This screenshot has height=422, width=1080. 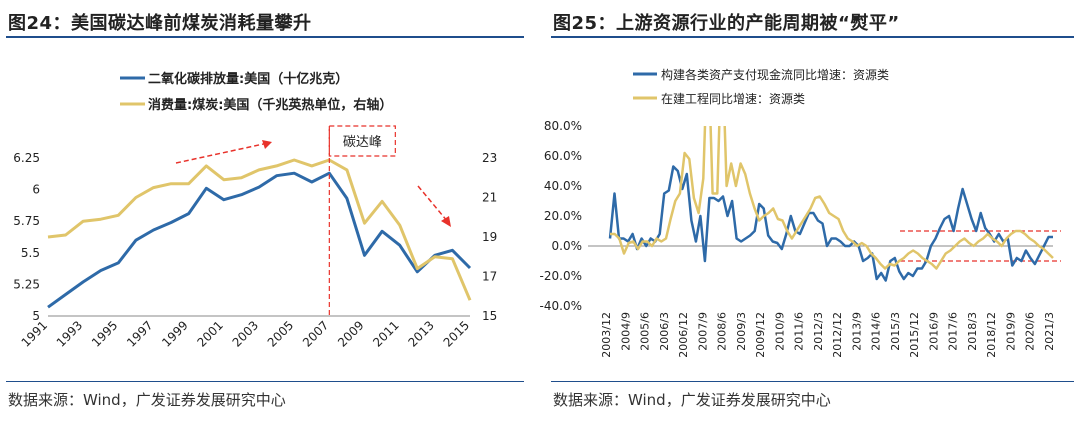 I want to click on falling-trend-arrow, so click(x=433, y=204).